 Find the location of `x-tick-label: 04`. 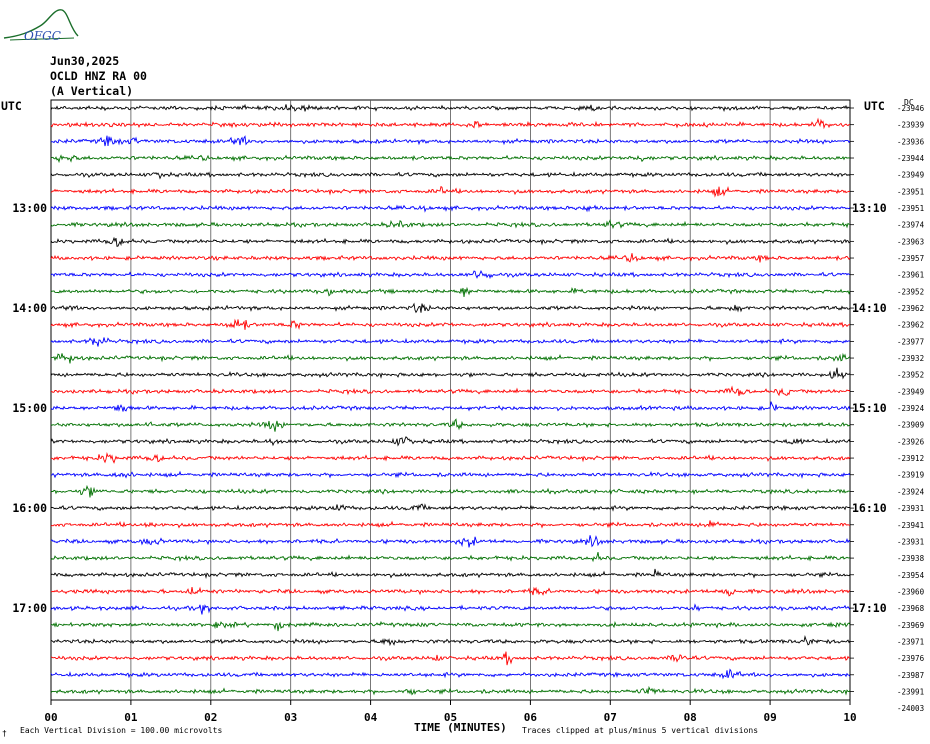

x-tick-label: 04 is located at coordinates (371, 717).